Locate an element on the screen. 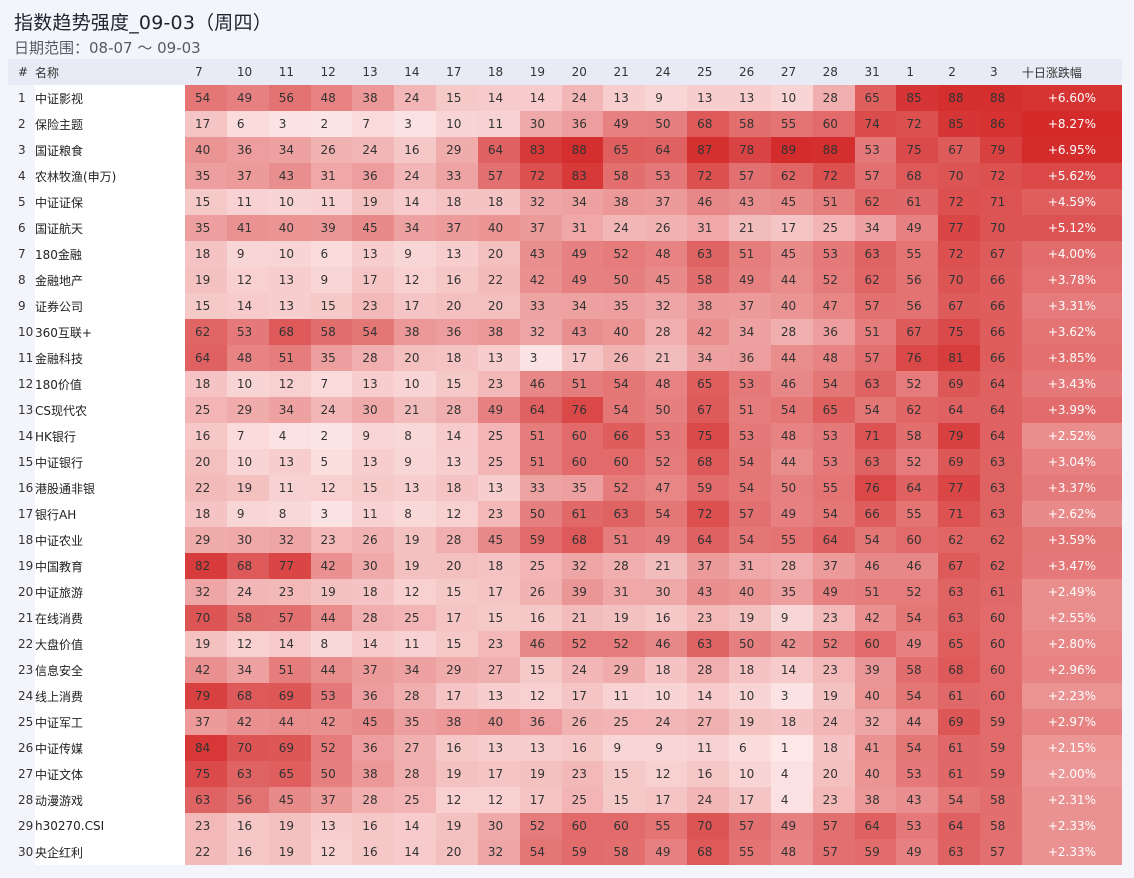 The width and height of the screenshot is (1134, 878). heat-cell: 65 is located at coordinates (624, 150).